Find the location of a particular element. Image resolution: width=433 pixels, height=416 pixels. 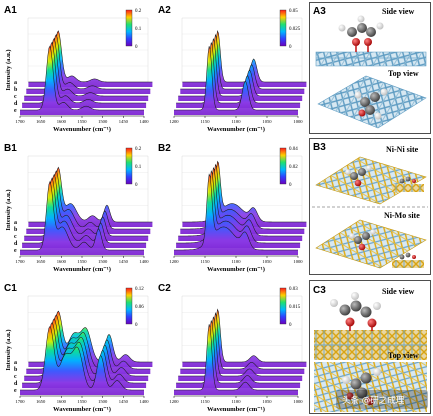

mo-slab-top-a3 is located at coordinates (372, 102).